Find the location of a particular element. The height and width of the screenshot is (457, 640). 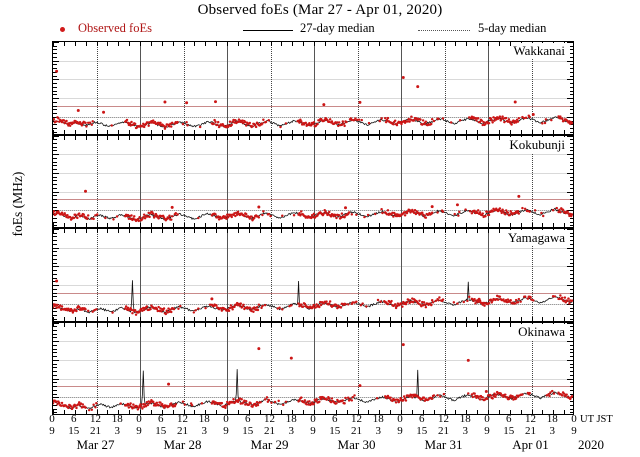

unit-jst-label: JST is located at coordinates (604, 419).